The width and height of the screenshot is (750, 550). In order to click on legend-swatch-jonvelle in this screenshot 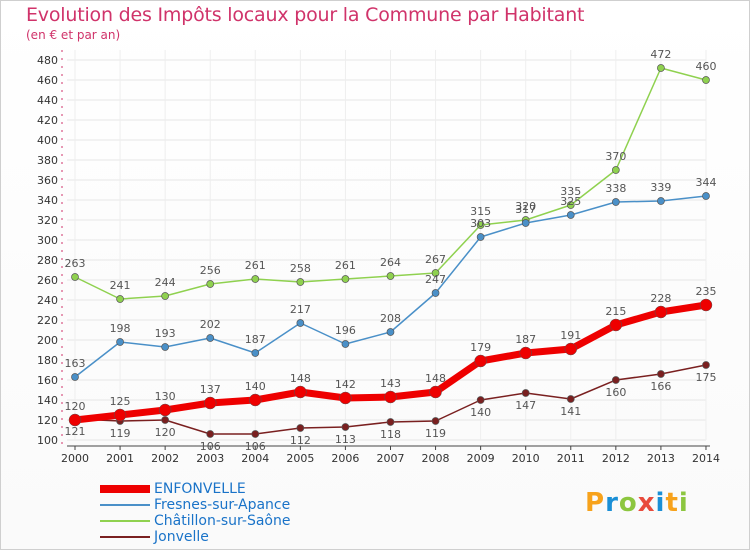, I will do `click(125, 537)`.